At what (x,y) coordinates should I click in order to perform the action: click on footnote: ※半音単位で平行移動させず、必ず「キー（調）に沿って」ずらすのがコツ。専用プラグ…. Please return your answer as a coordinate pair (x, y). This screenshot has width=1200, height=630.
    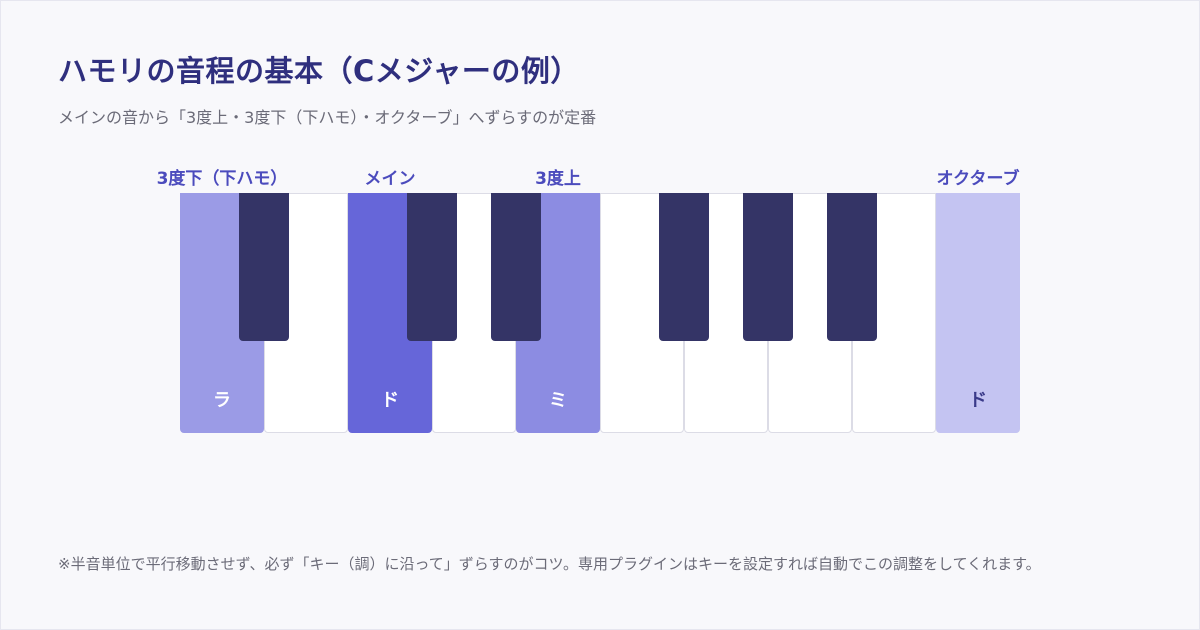
    Looking at the image, I should click on (549, 564).